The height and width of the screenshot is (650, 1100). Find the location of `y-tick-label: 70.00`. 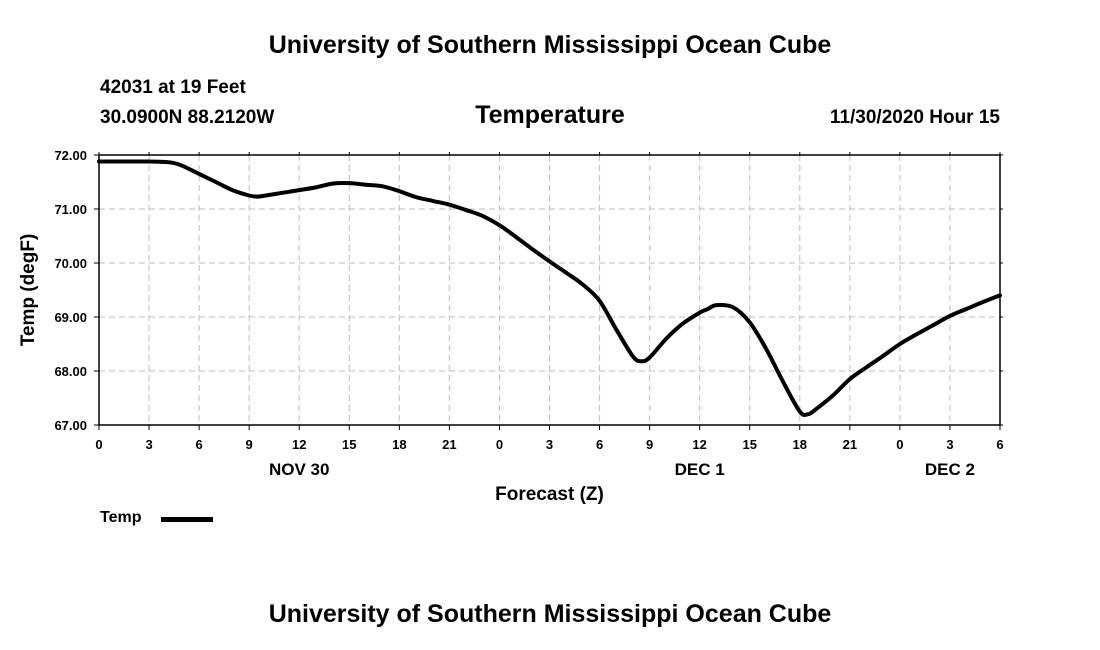

y-tick-label: 70.00 is located at coordinates (70, 263).